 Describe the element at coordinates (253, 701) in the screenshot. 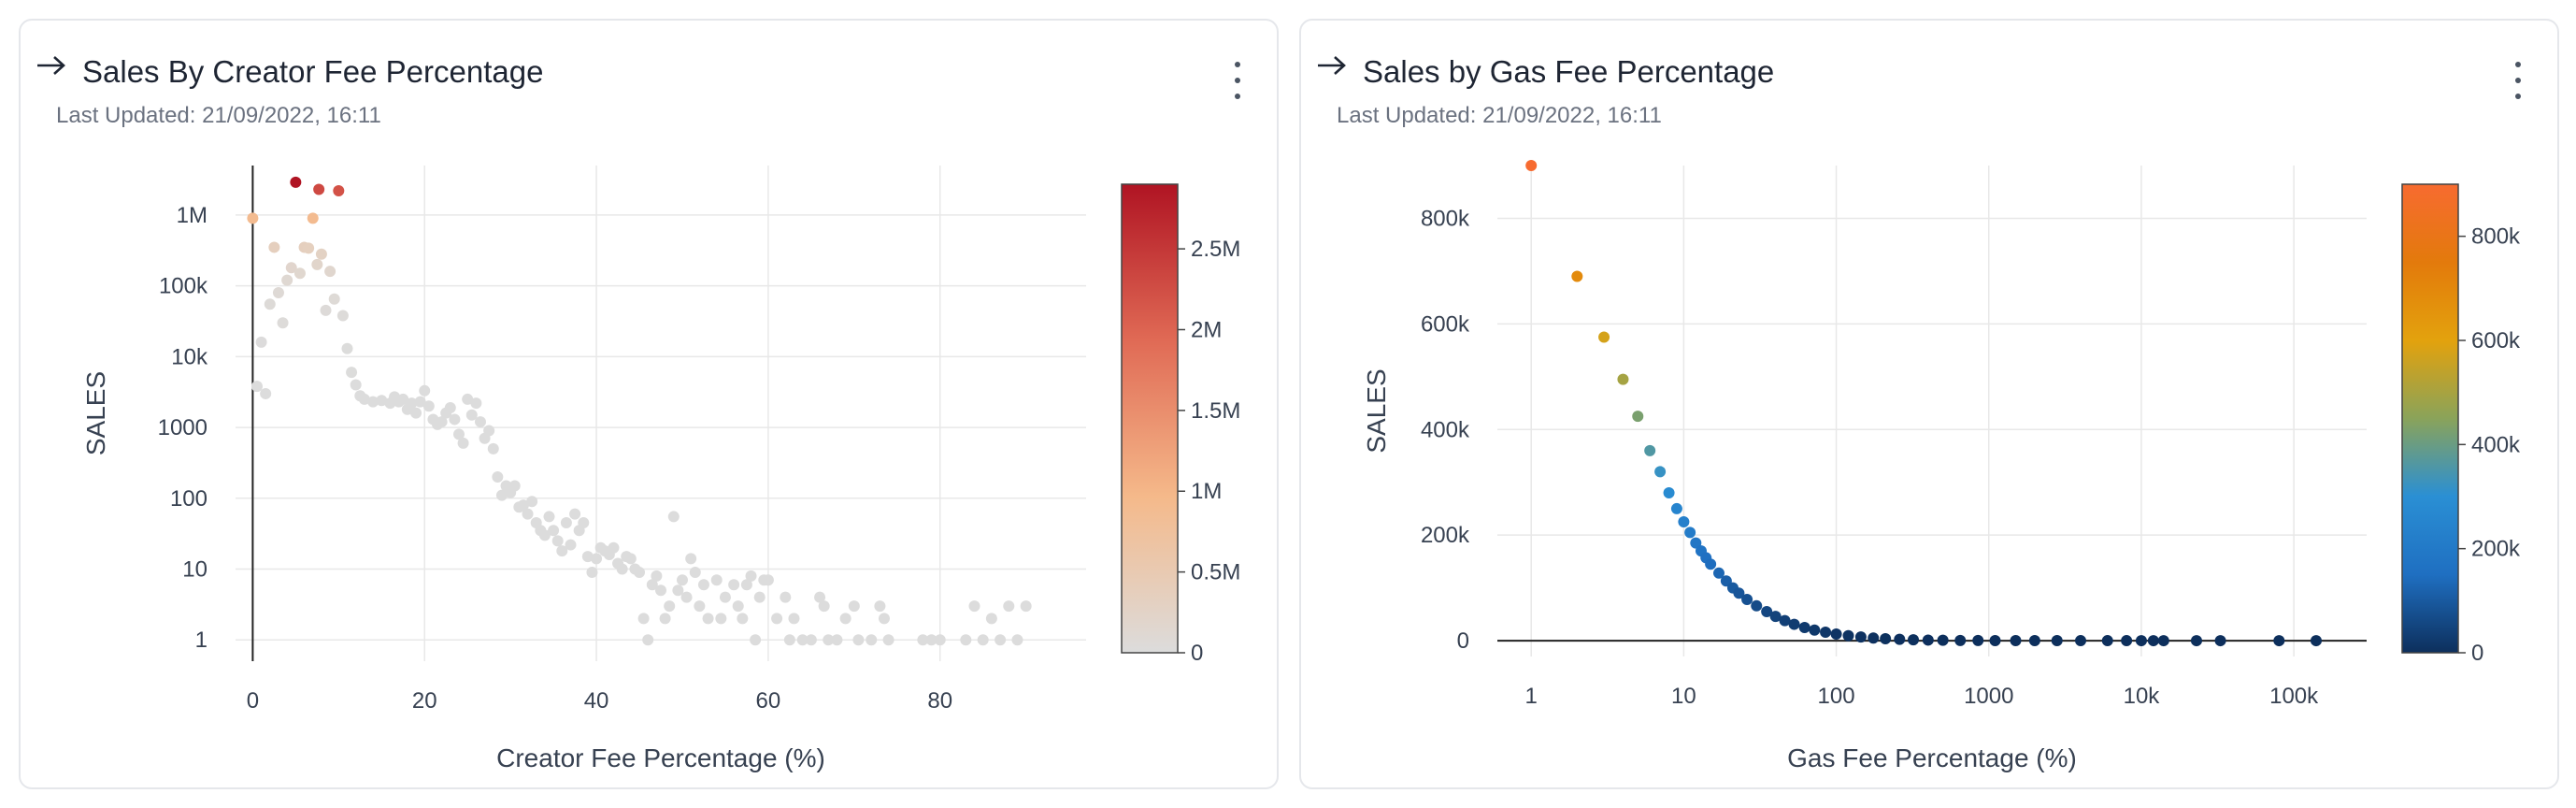

I see `x-tick-label: 0` at that location.